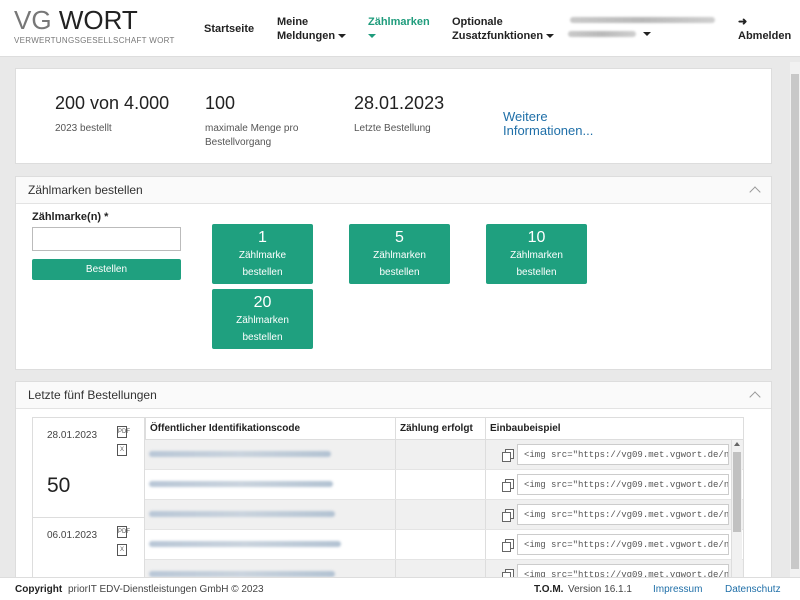 This screenshot has width=800, height=600. I want to click on order-5-button: 5 Zählmarken bestellen, so click(399, 254).